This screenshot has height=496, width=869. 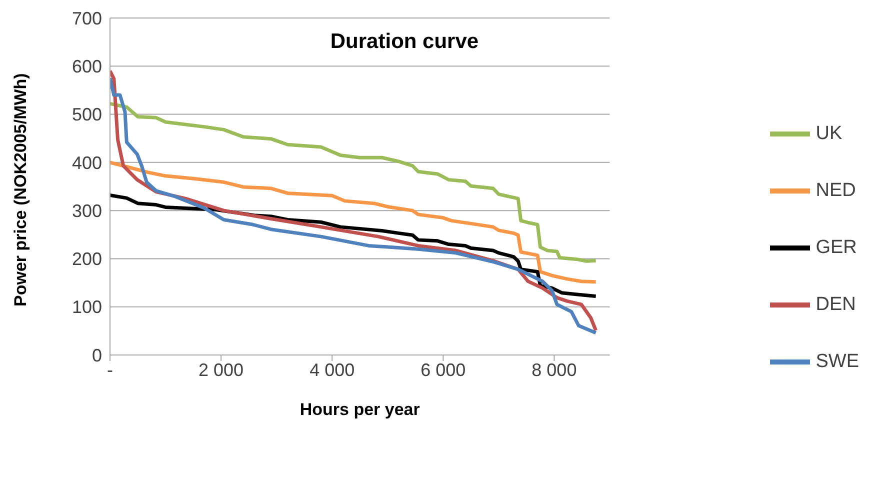 What do you see at coordinates (20, 189) in the screenshot?
I see `y-axis-title: Power price (NOK2005/MWh)` at bounding box center [20, 189].